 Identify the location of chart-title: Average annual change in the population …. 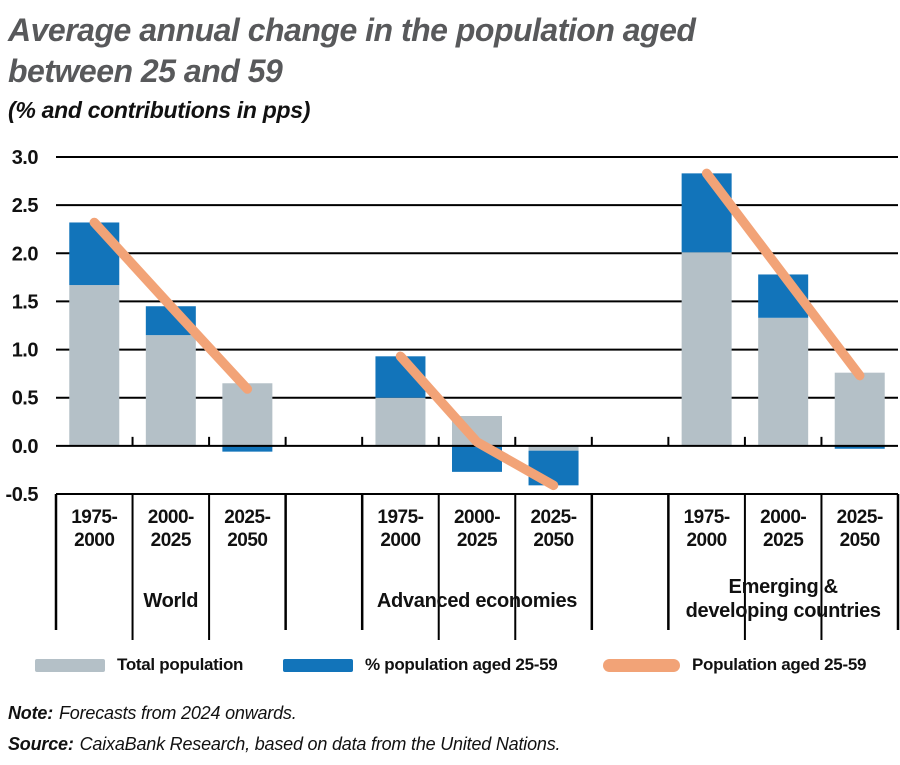
(433, 51).